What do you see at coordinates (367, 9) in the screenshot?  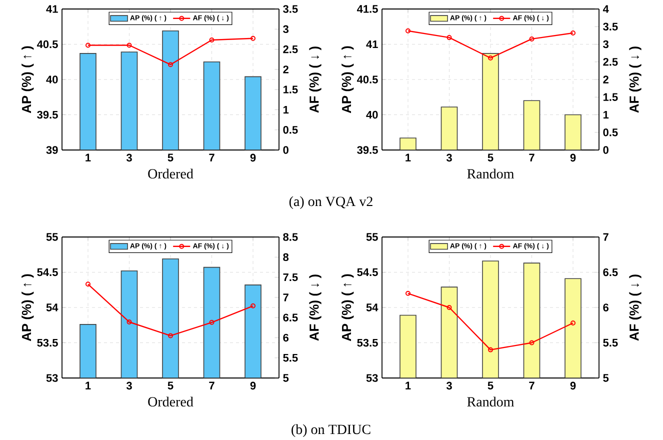 I see `y-tick-label: 41.5` at bounding box center [367, 9].